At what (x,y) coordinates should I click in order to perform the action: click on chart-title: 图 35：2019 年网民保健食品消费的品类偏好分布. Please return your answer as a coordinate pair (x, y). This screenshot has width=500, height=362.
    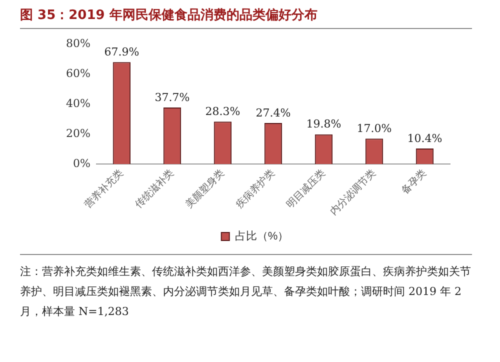
    Looking at the image, I should click on (169, 15).